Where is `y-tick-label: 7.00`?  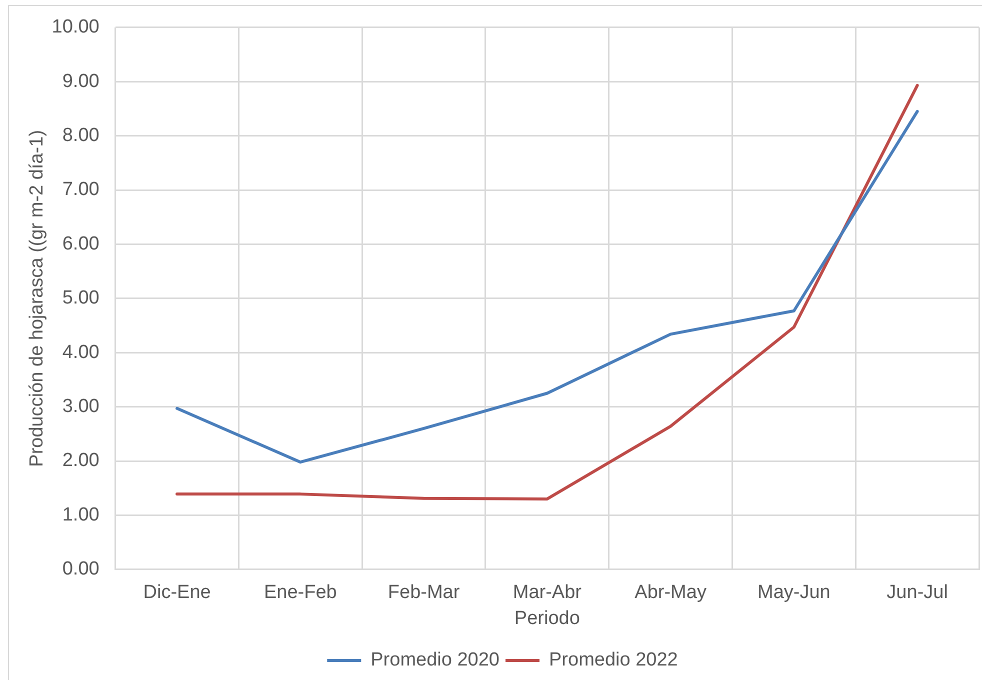
y-tick-label: 7.00 is located at coordinates (81, 189).